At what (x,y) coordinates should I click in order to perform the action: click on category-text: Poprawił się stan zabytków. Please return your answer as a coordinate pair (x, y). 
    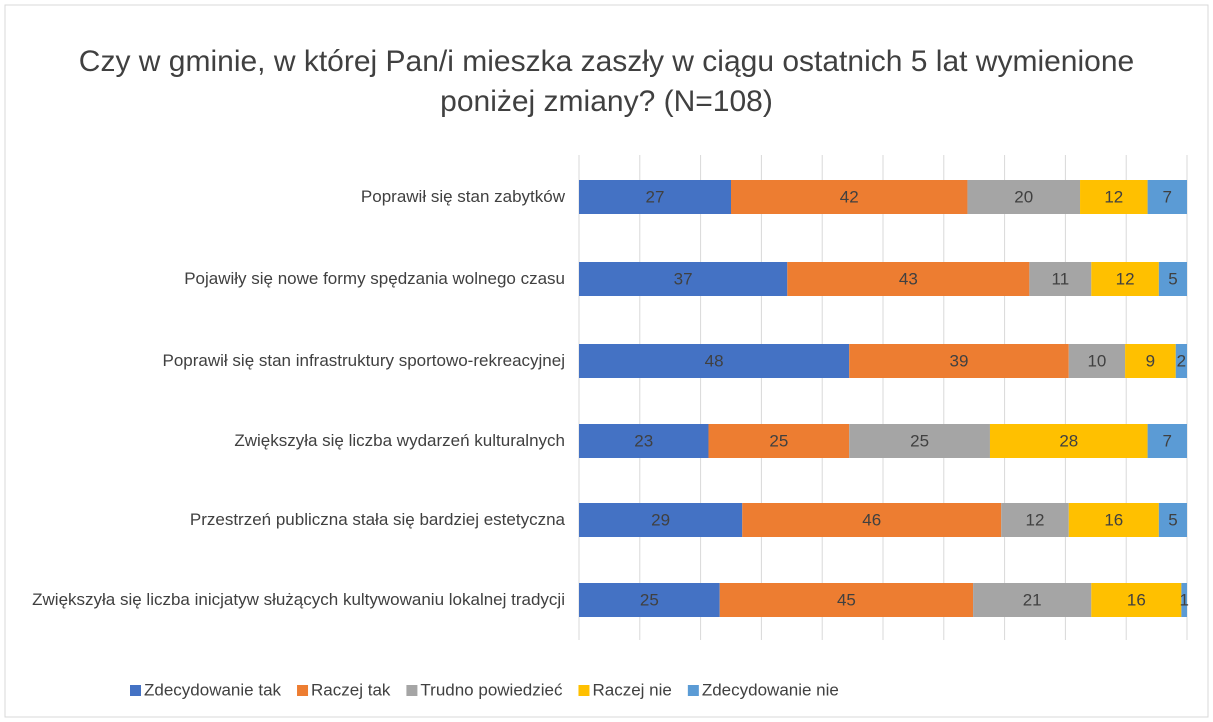
    Looking at the image, I should click on (462, 196).